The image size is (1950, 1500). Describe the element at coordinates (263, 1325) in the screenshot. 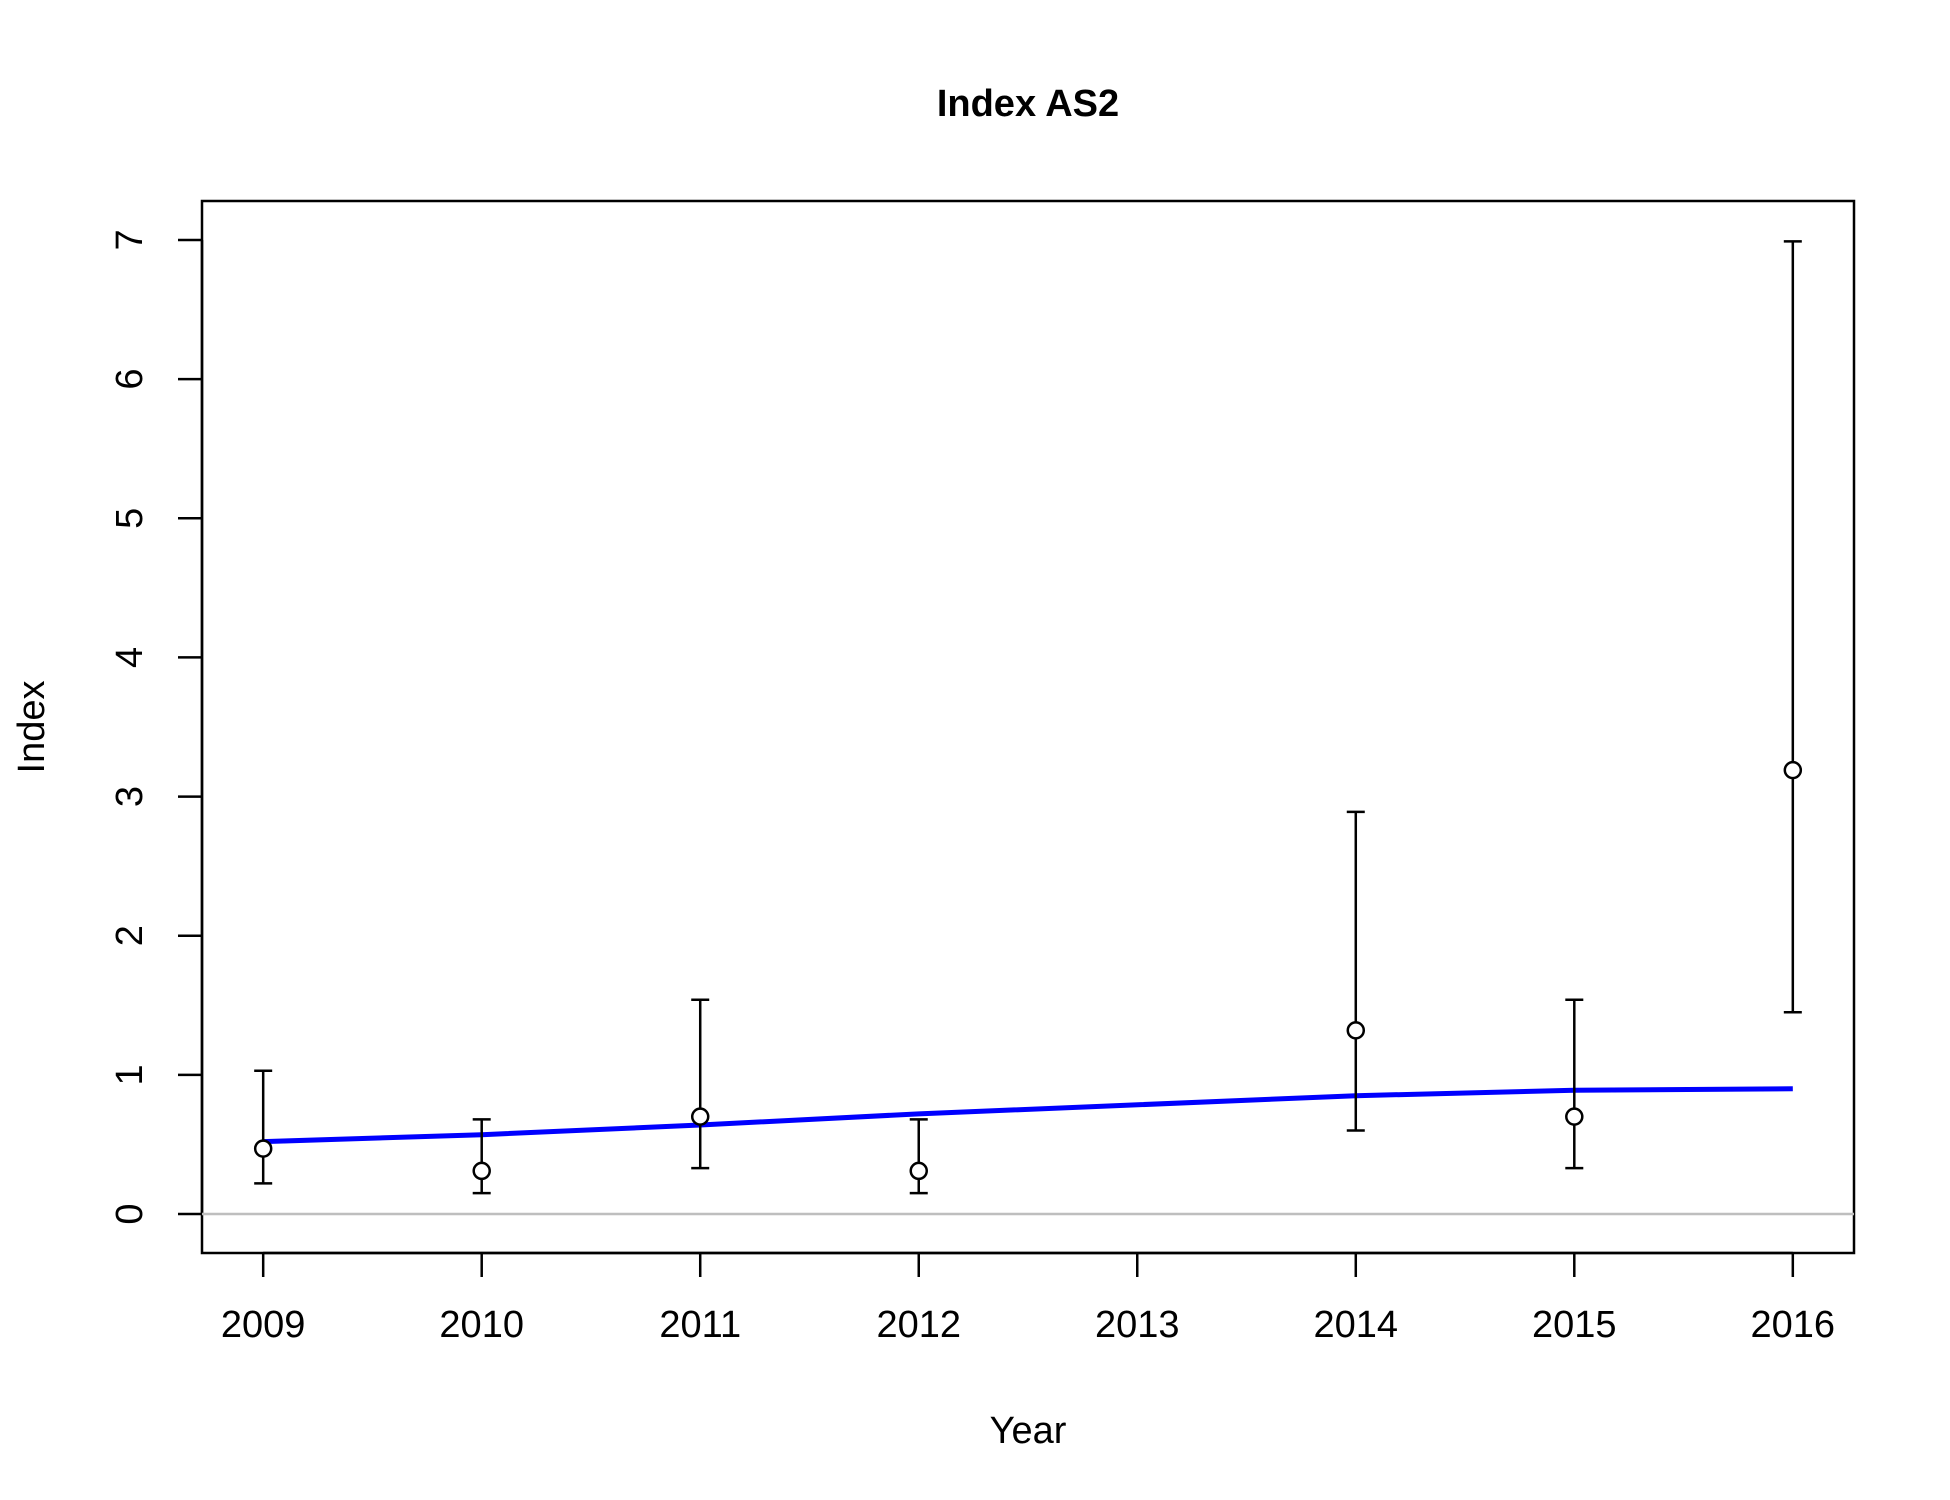

I see `x-tick-label: 2009` at that location.